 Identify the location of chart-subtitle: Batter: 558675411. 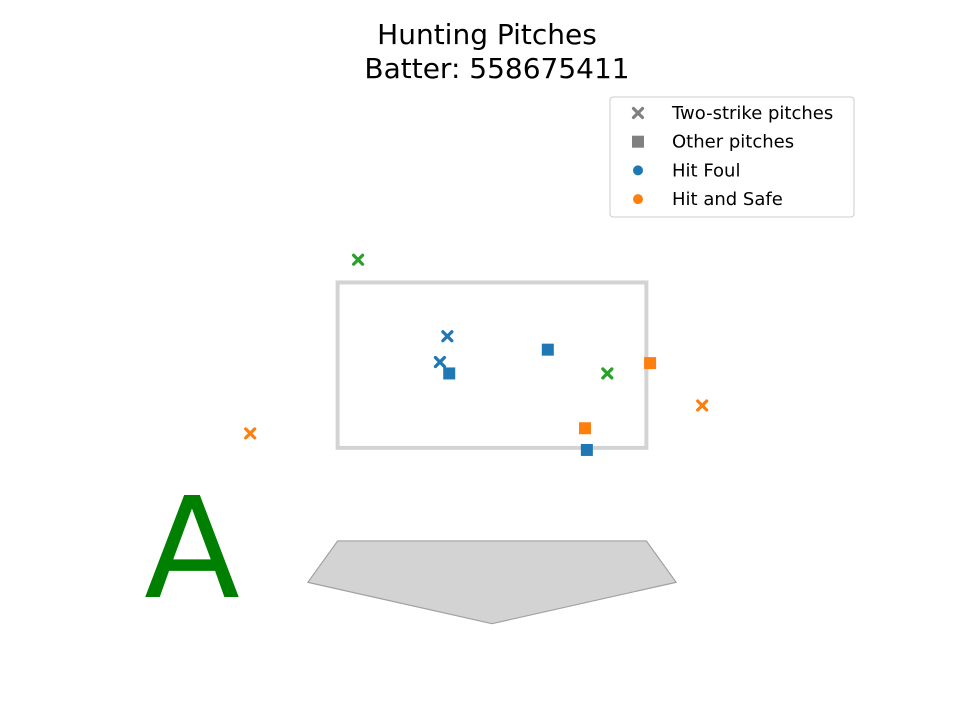
(496, 68).